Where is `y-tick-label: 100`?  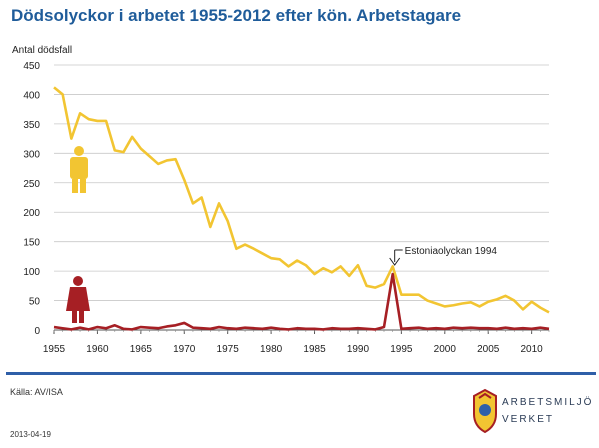 y-tick-label: 100 is located at coordinates (31, 272).